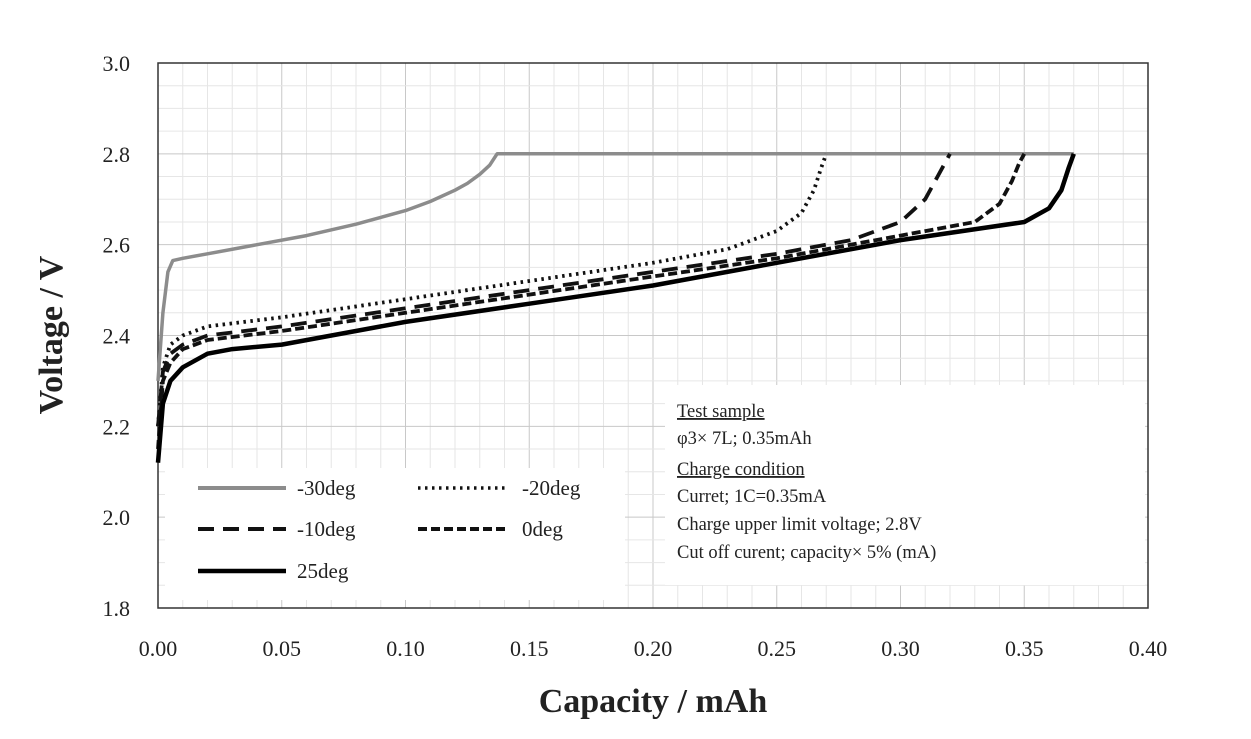 Image resolution: width=1251 pixels, height=739 pixels. What do you see at coordinates (551, 488) in the screenshot?
I see `legend-label-minus20: -20deg` at bounding box center [551, 488].